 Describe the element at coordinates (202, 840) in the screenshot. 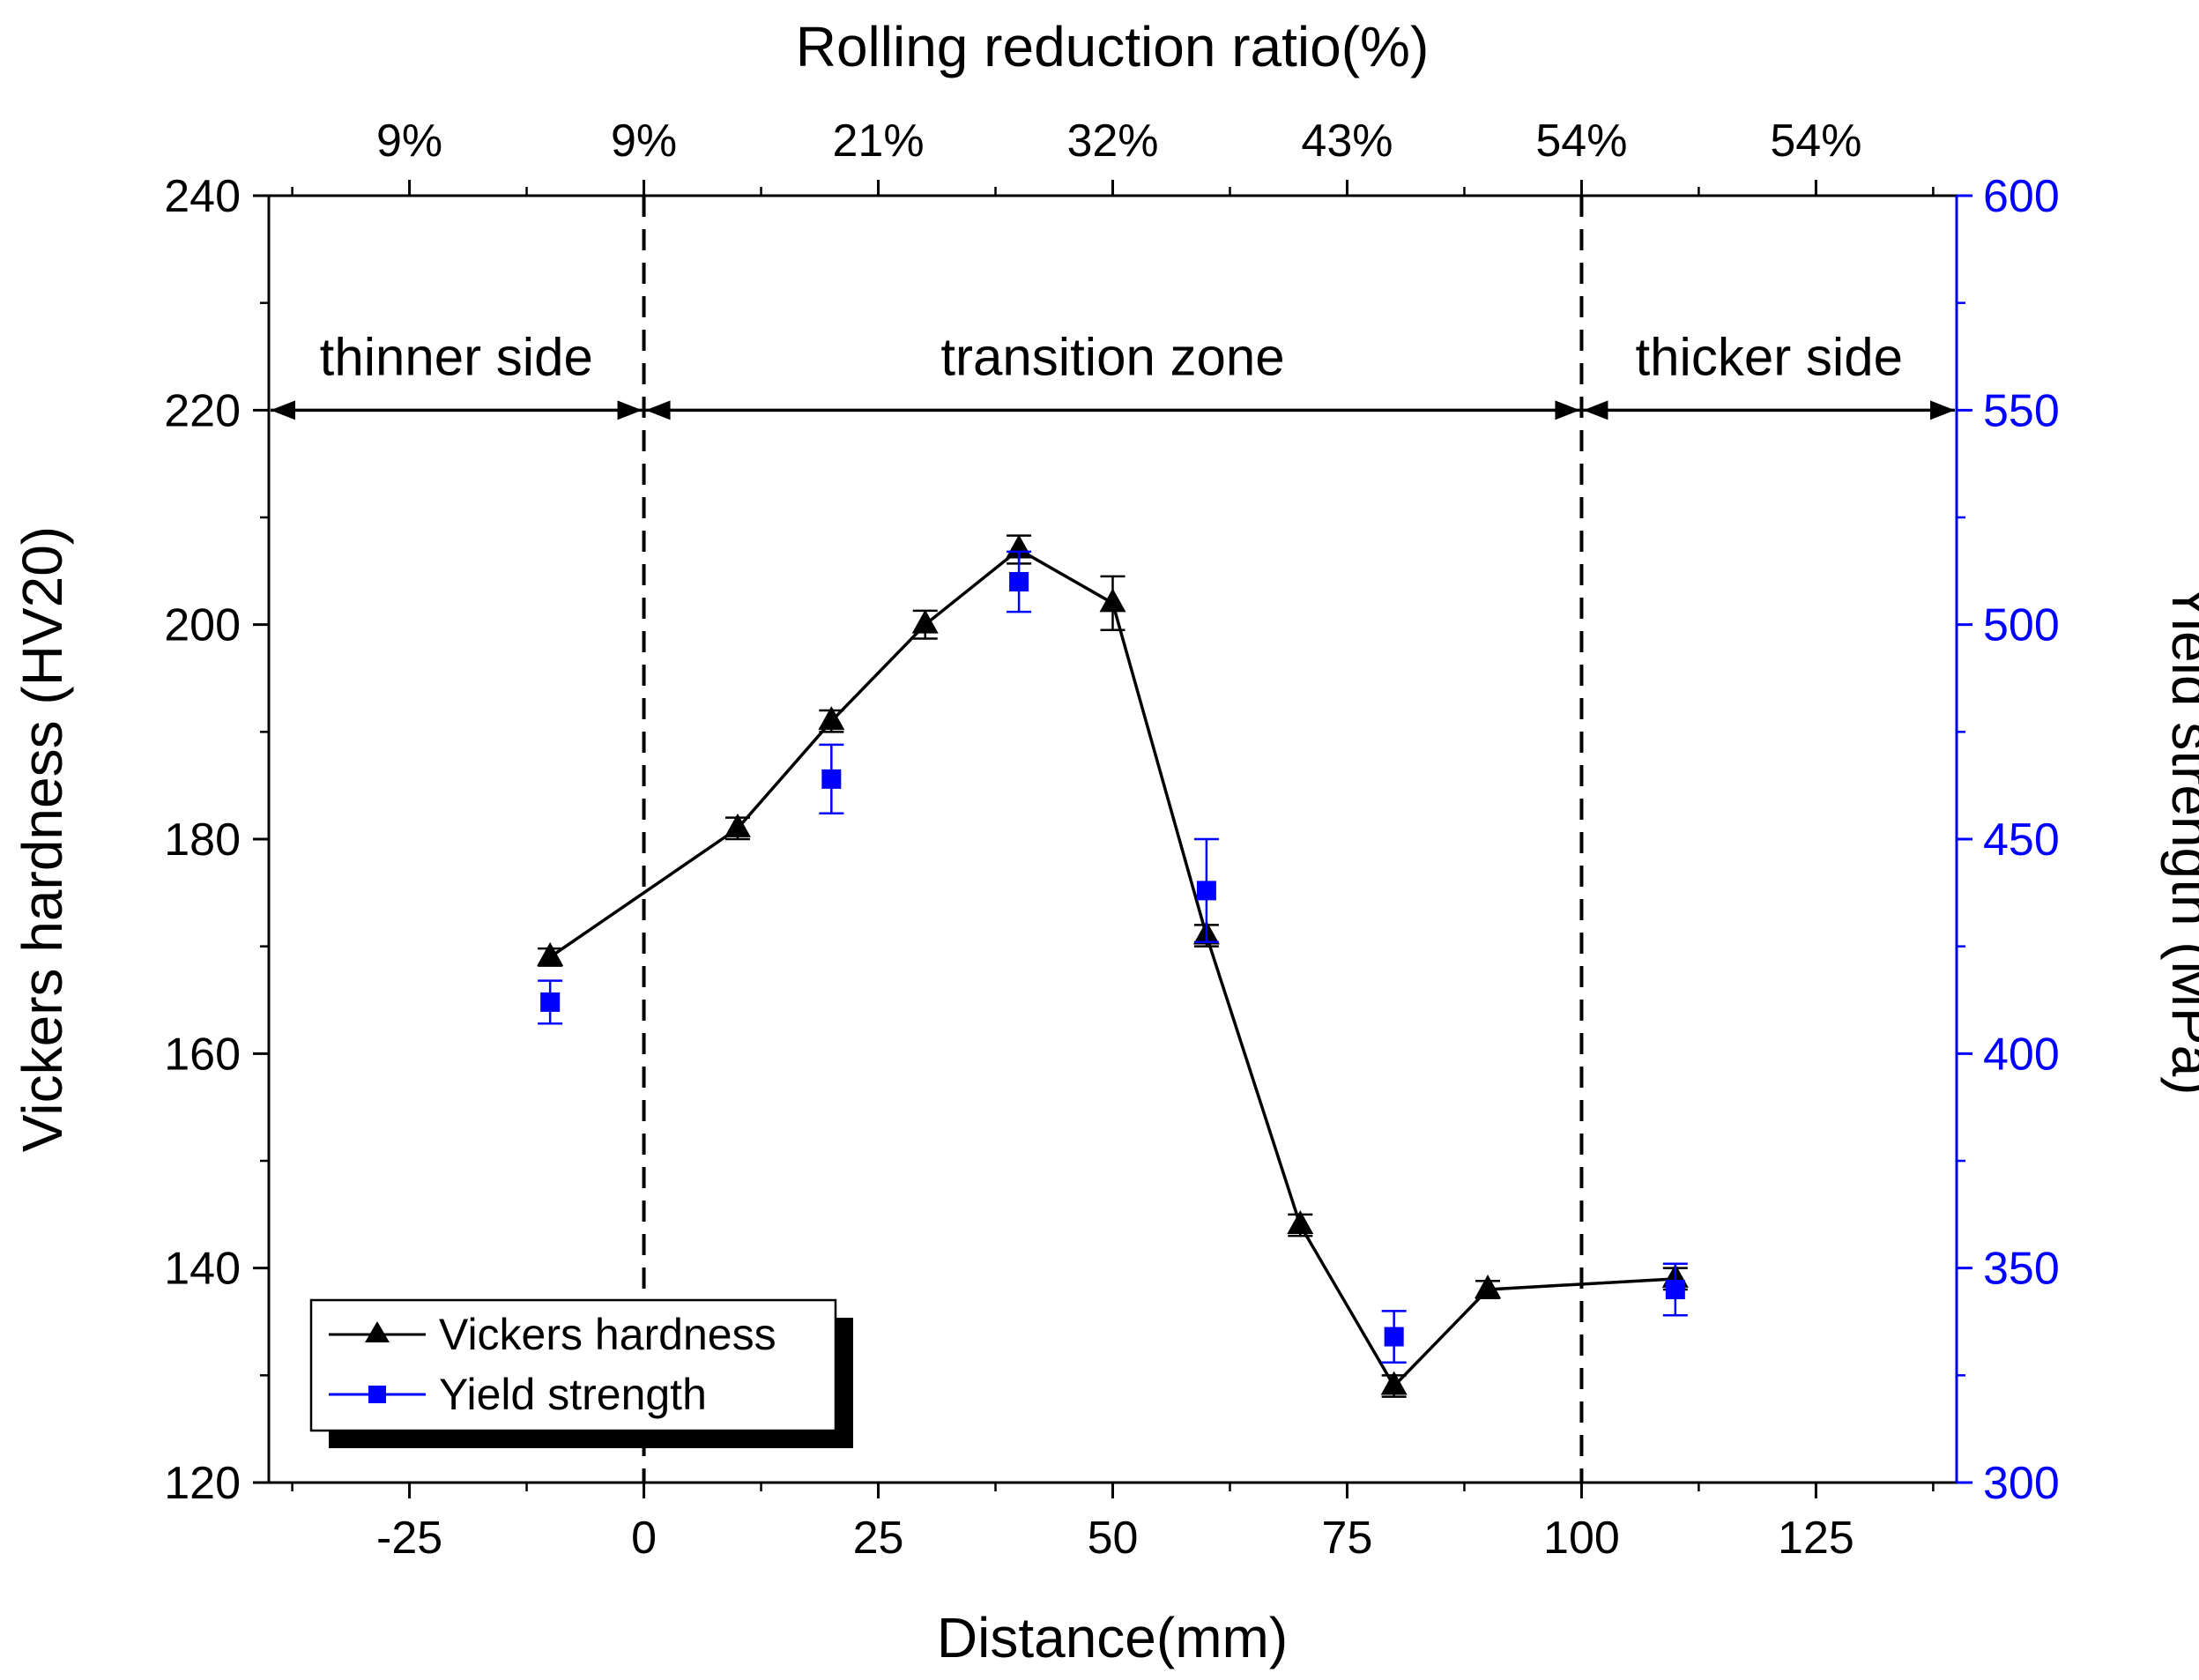

I see `y-tick-label: 180` at that location.